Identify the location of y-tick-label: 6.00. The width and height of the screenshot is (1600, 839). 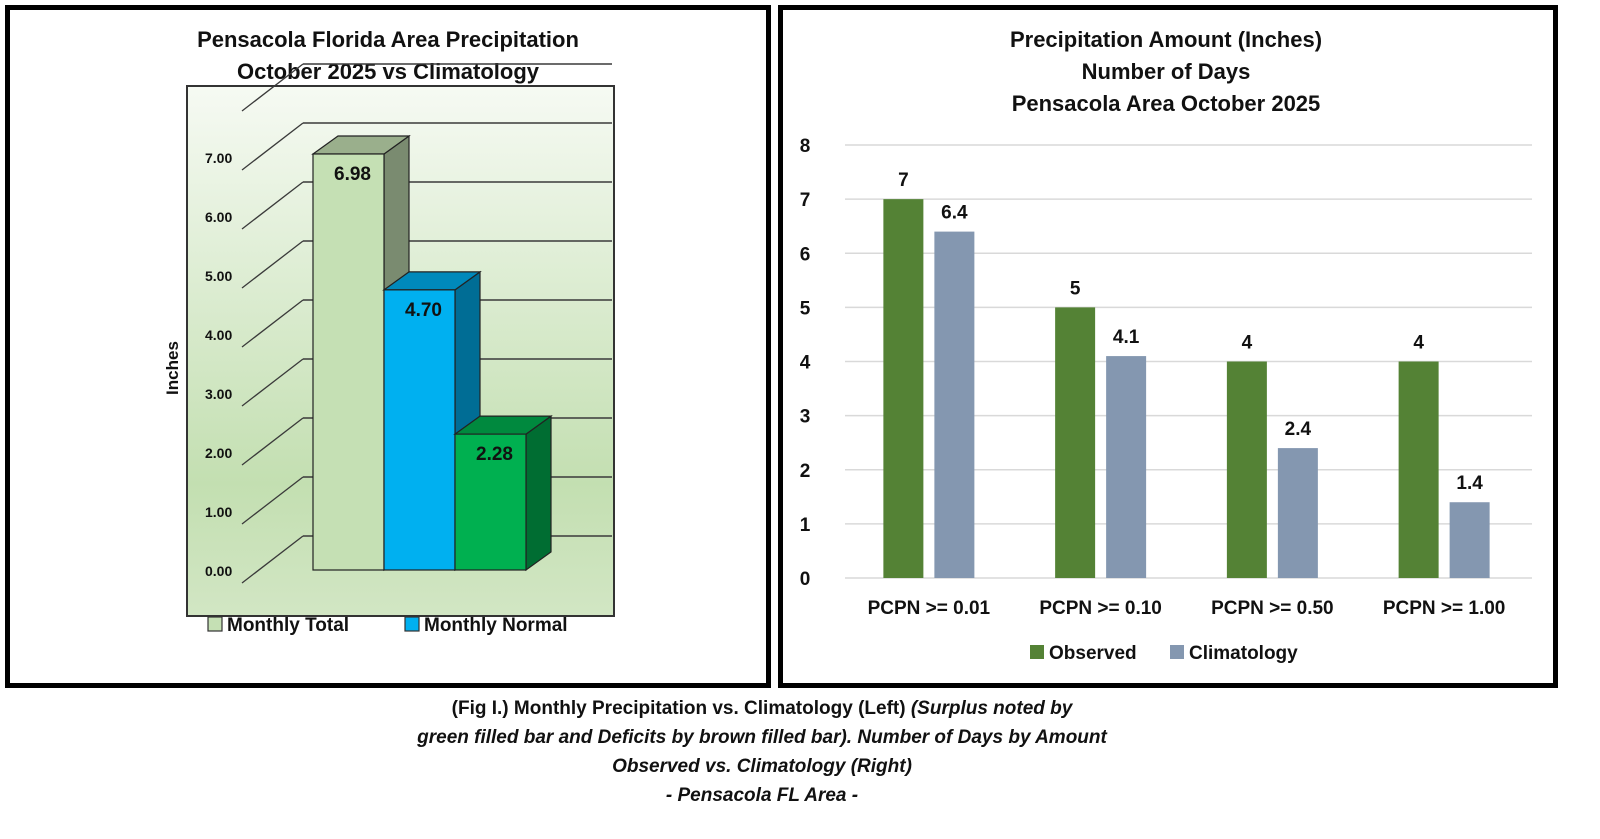
(218, 217).